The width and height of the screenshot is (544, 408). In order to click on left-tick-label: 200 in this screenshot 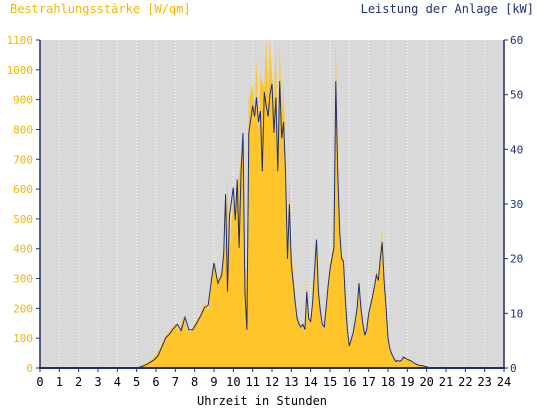, I will do `click(23, 308)`.